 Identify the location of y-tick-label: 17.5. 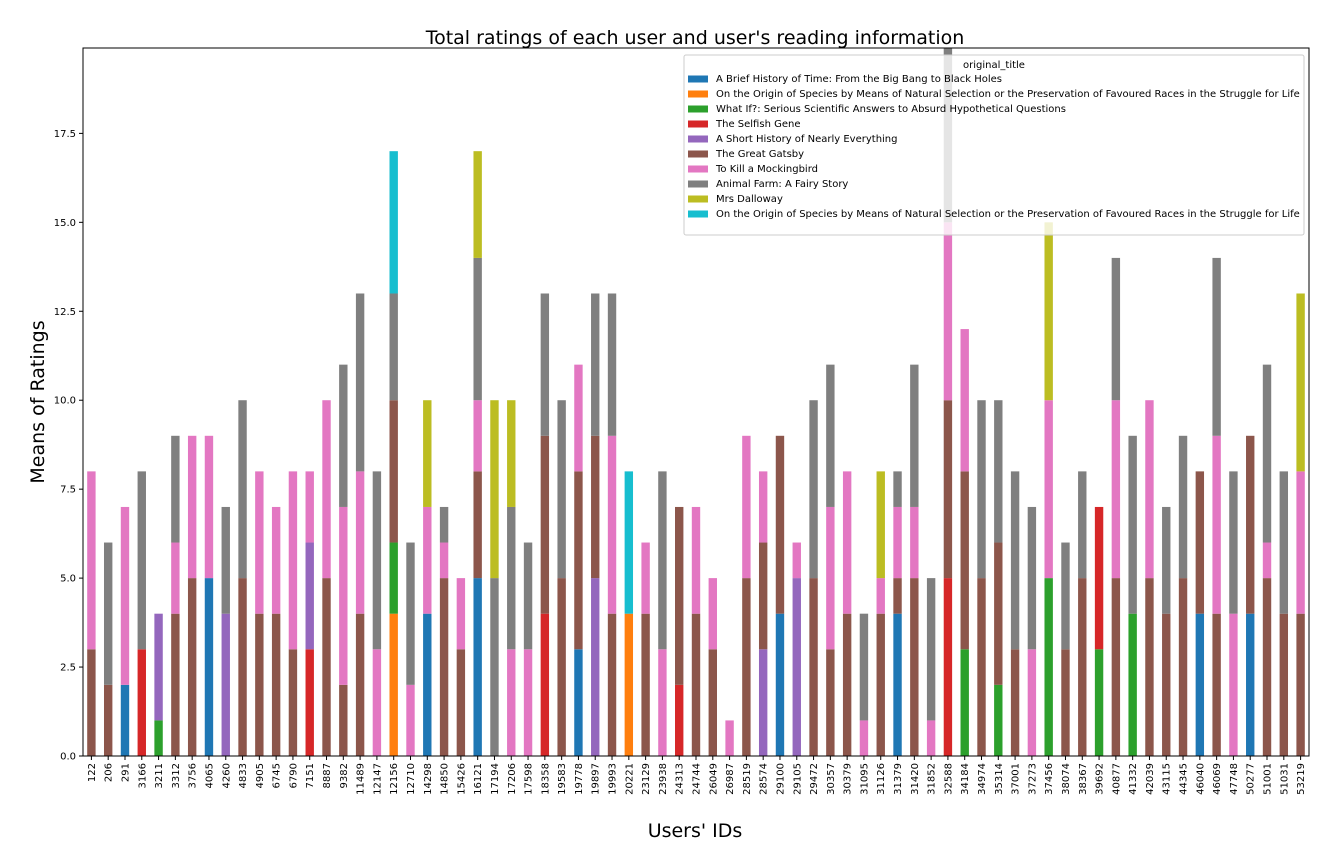
(65, 134).